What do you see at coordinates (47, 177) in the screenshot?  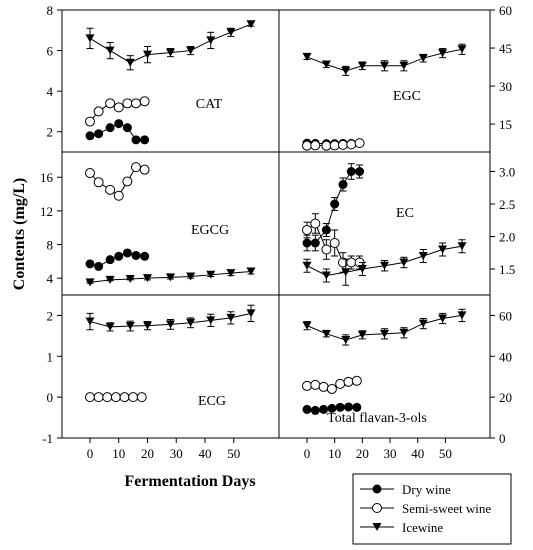 I see `y-tick-label: 16` at bounding box center [47, 177].